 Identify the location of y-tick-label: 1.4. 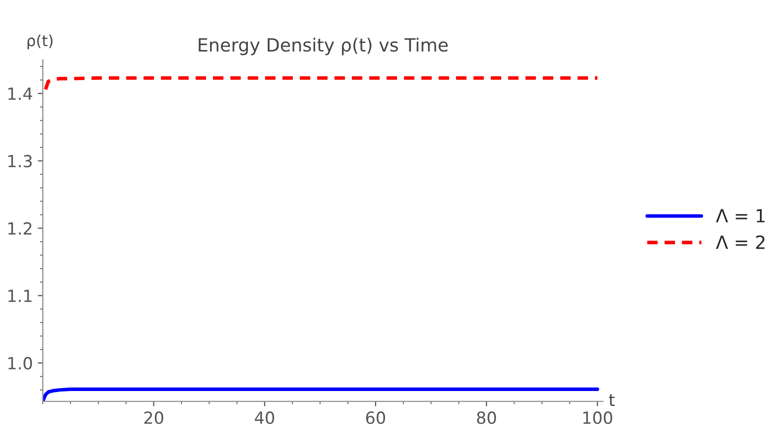
(20, 94).